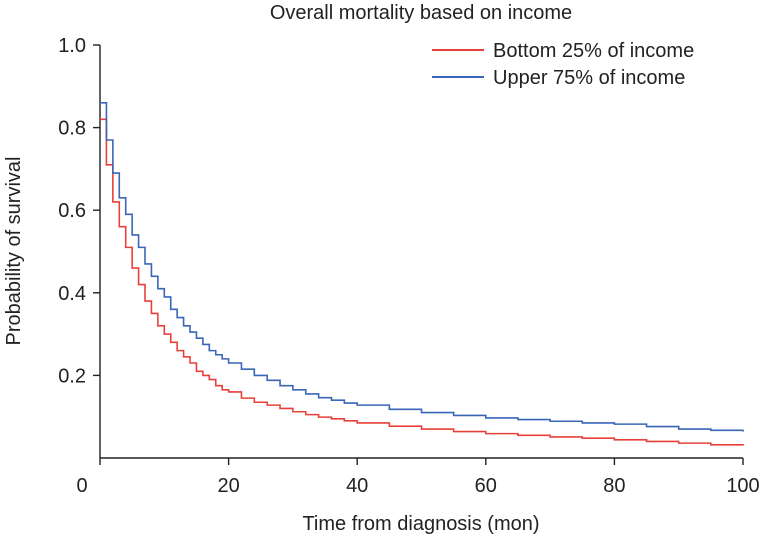  Describe the element at coordinates (421, 13) in the screenshot. I see `chart-title: Overall mortality based on income` at that location.